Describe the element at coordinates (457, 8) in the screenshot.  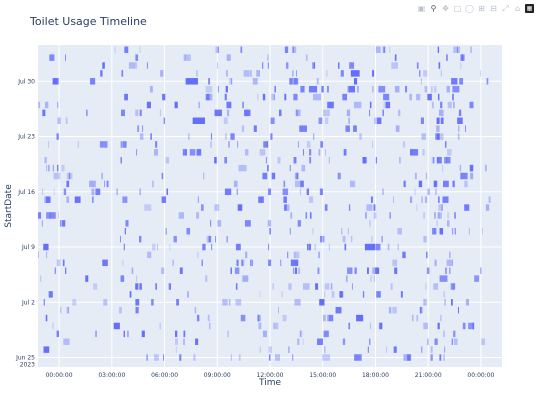
I see `box-select-icon: □` at that location.